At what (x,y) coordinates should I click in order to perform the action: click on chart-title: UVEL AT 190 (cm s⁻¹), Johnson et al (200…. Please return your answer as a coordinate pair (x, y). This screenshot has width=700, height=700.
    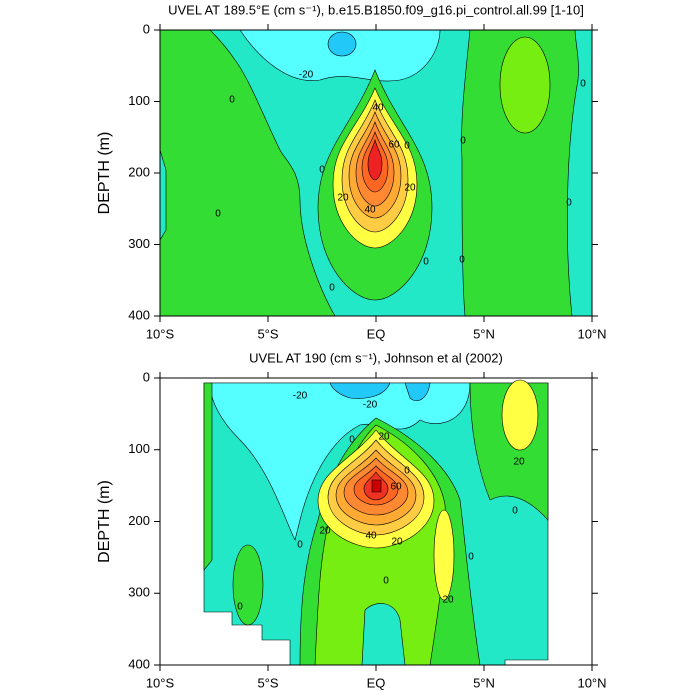
    Looking at the image, I should click on (376, 357).